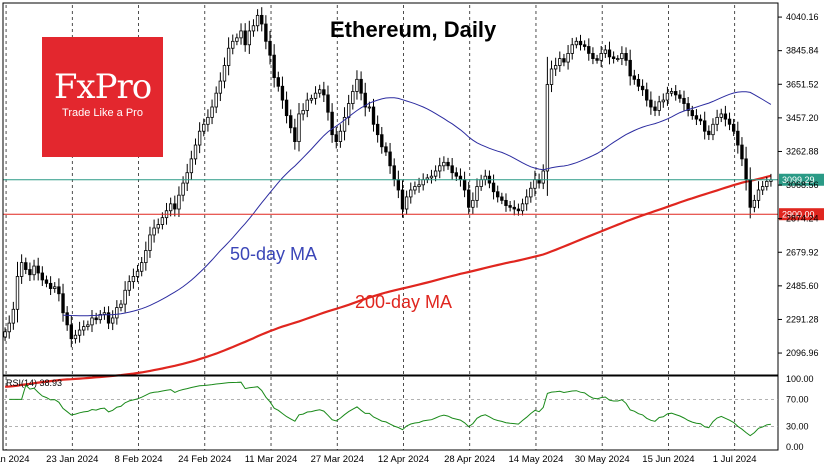 The image size is (835, 474). What do you see at coordinates (800, 379) in the screenshot?
I see `rsi-tick-label: 100.00` at bounding box center [800, 379].